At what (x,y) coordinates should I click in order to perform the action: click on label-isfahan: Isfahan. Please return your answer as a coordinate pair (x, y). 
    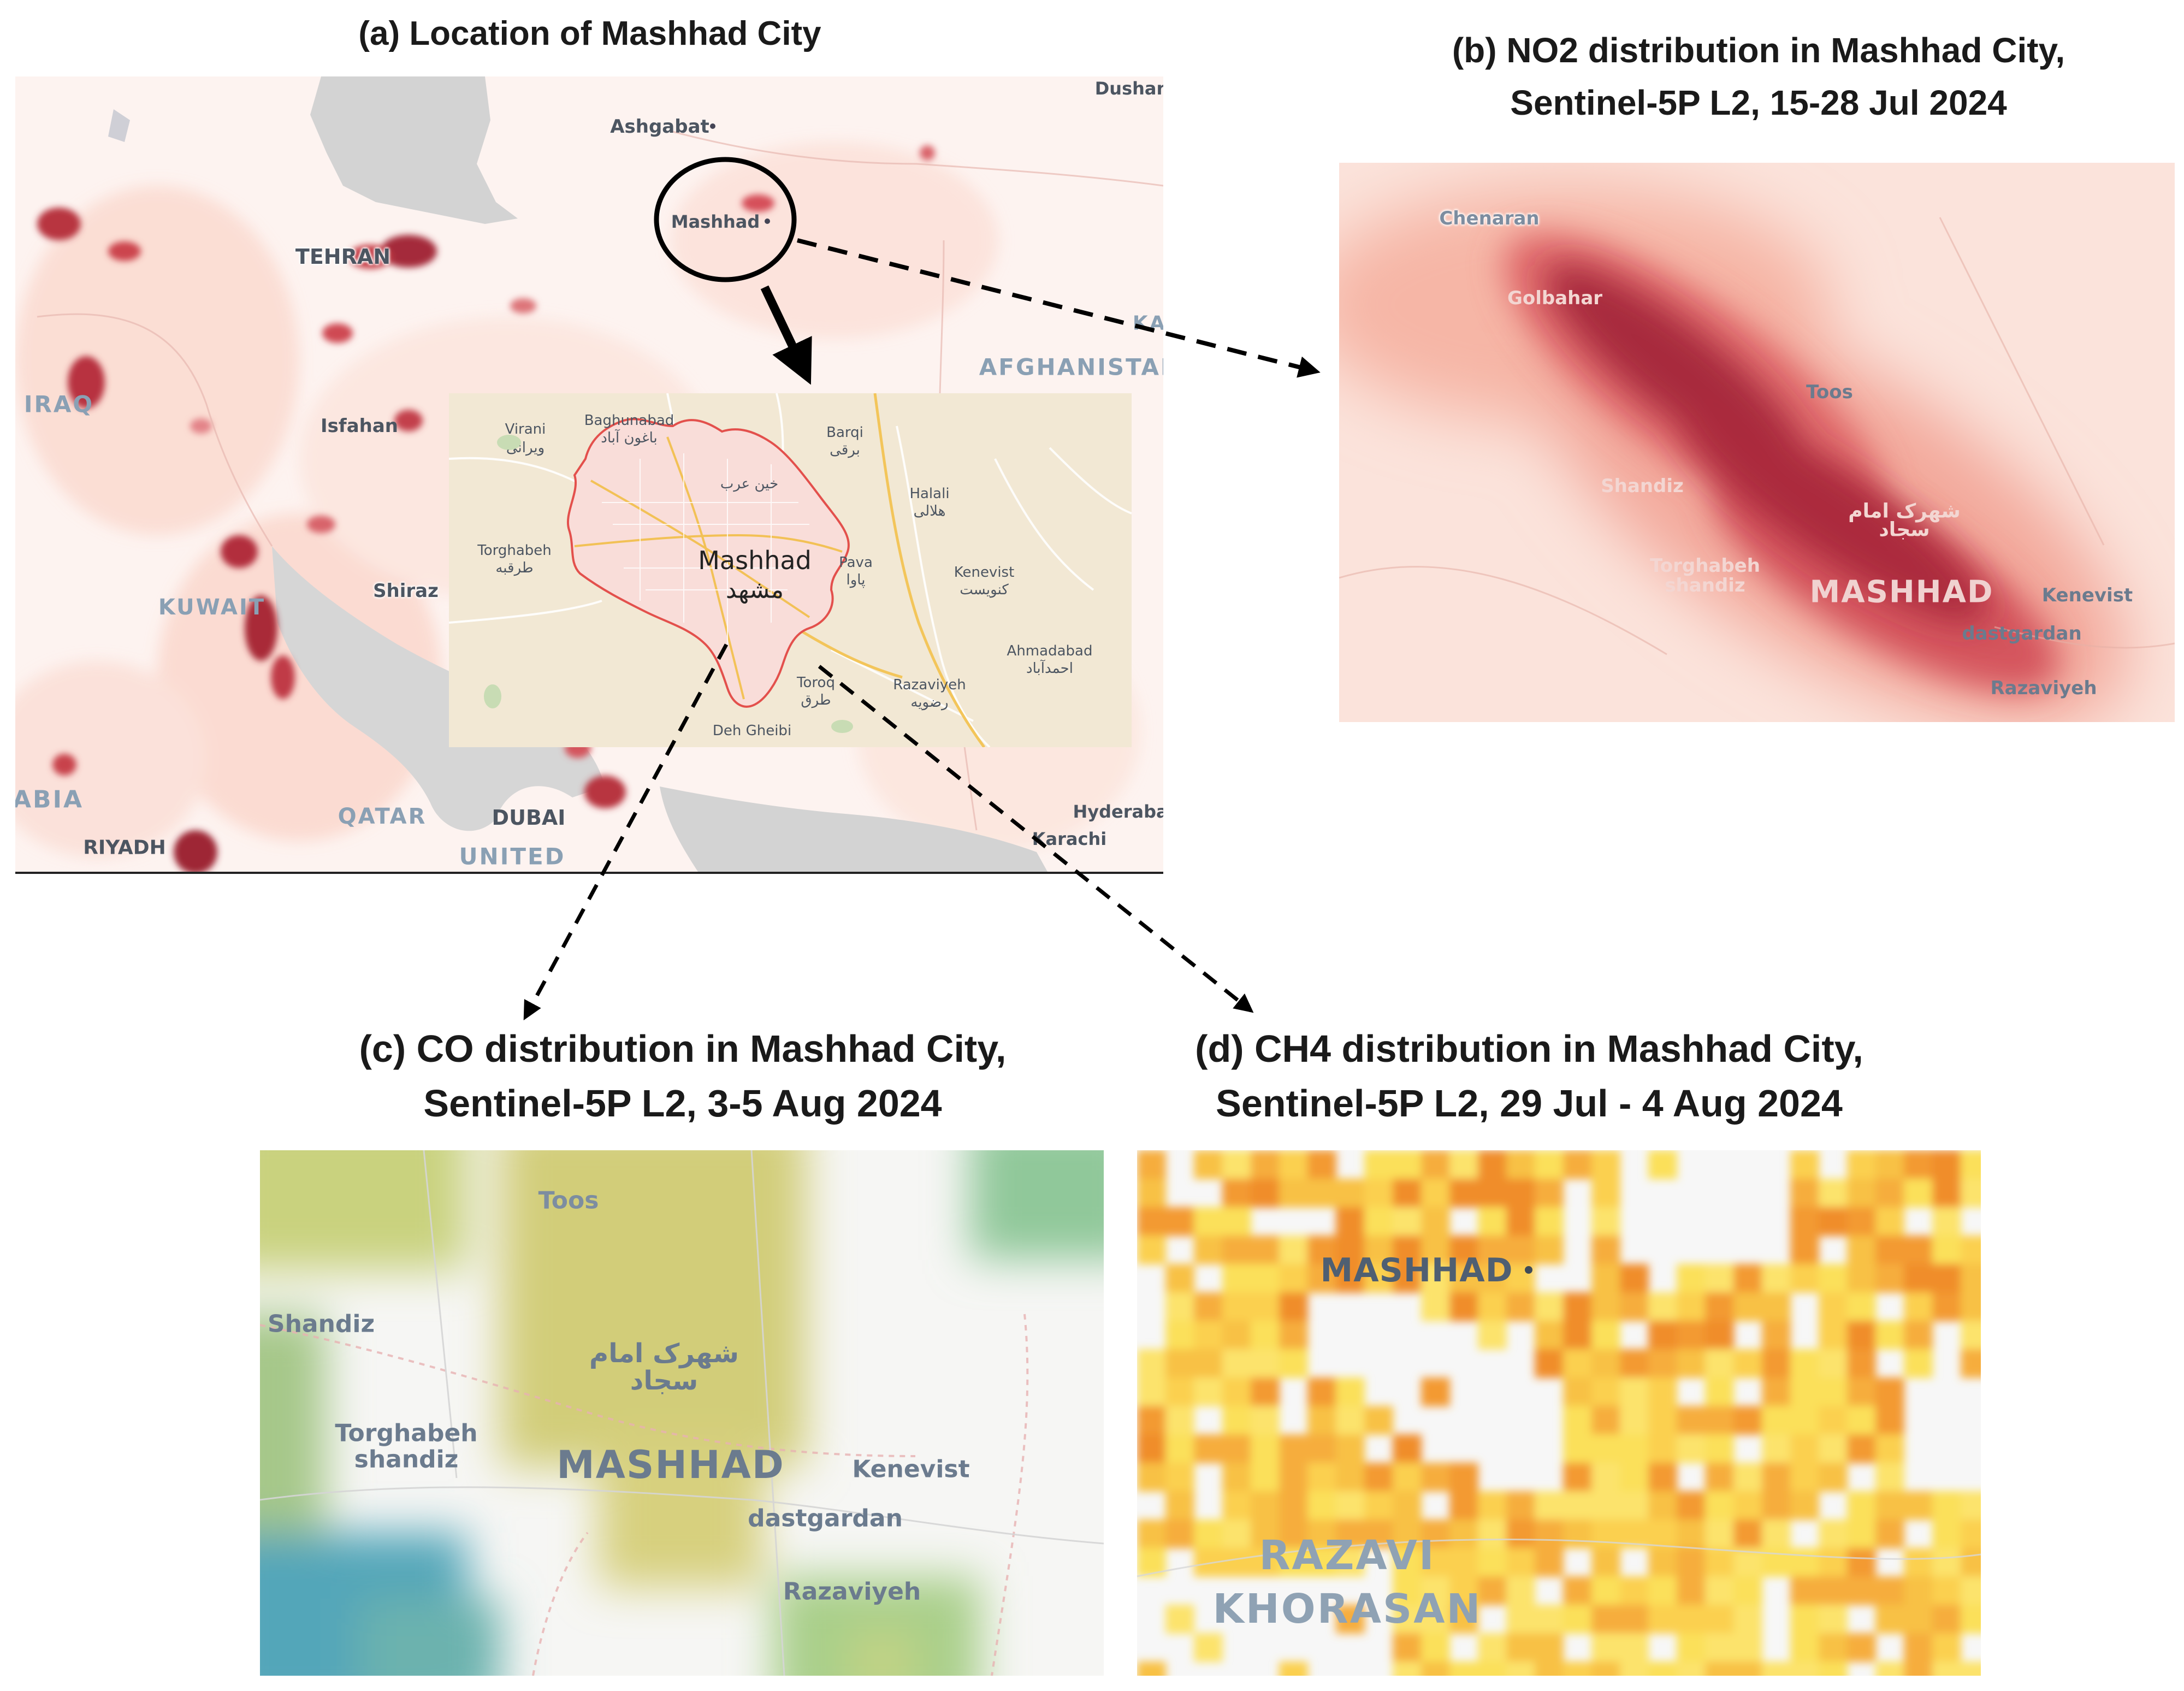
    Looking at the image, I should click on (359, 426).